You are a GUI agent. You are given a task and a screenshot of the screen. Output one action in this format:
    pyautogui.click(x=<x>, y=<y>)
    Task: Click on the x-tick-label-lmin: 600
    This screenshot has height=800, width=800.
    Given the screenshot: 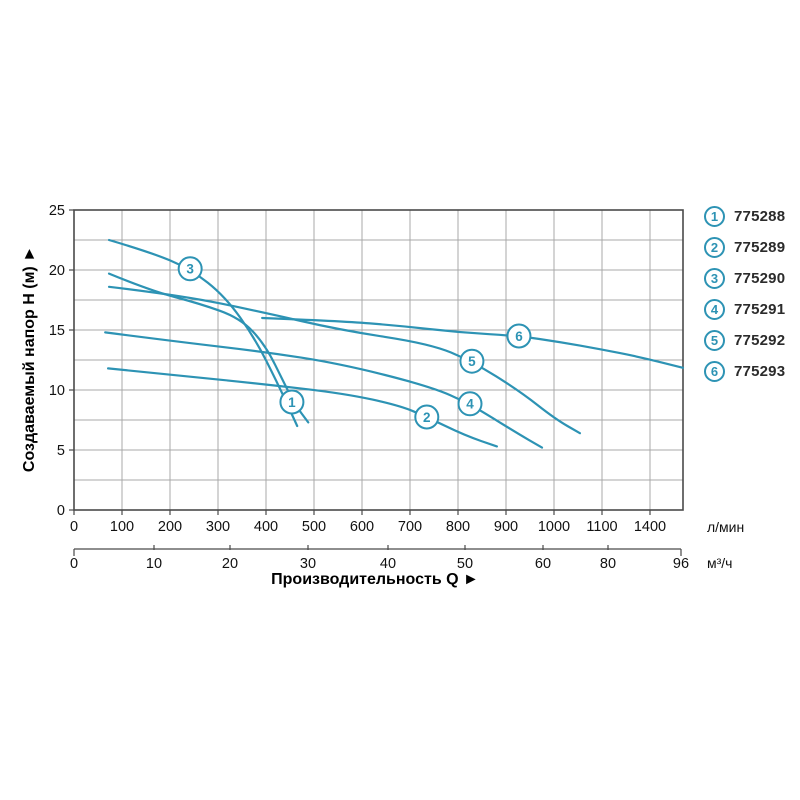 What is the action you would take?
    pyautogui.click(x=362, y=527)
    